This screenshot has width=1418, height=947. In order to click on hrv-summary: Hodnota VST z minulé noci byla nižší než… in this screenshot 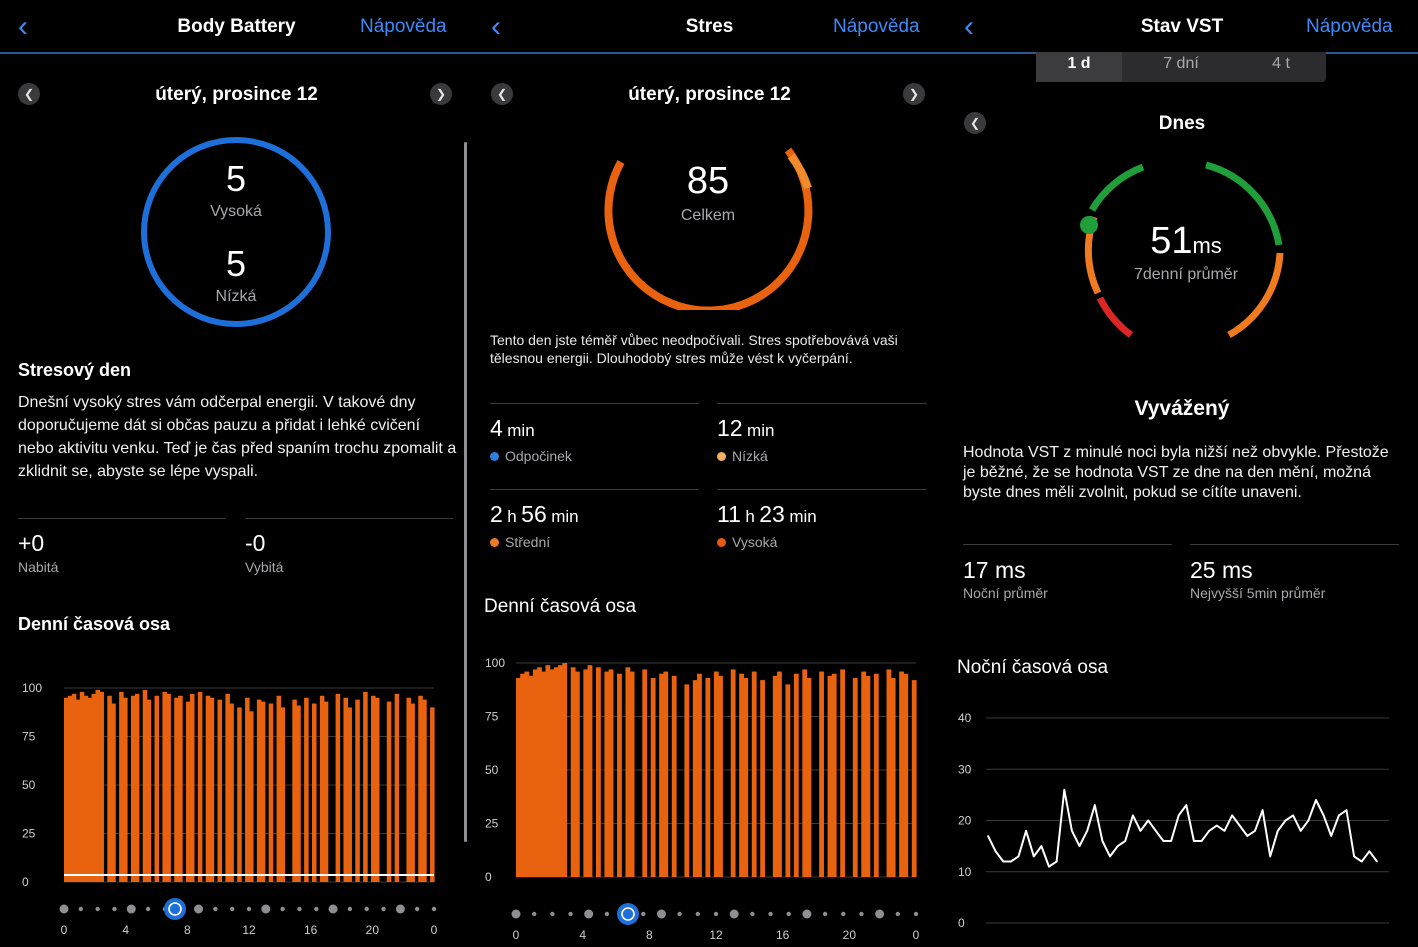, I will do `click(1176, 472)`.